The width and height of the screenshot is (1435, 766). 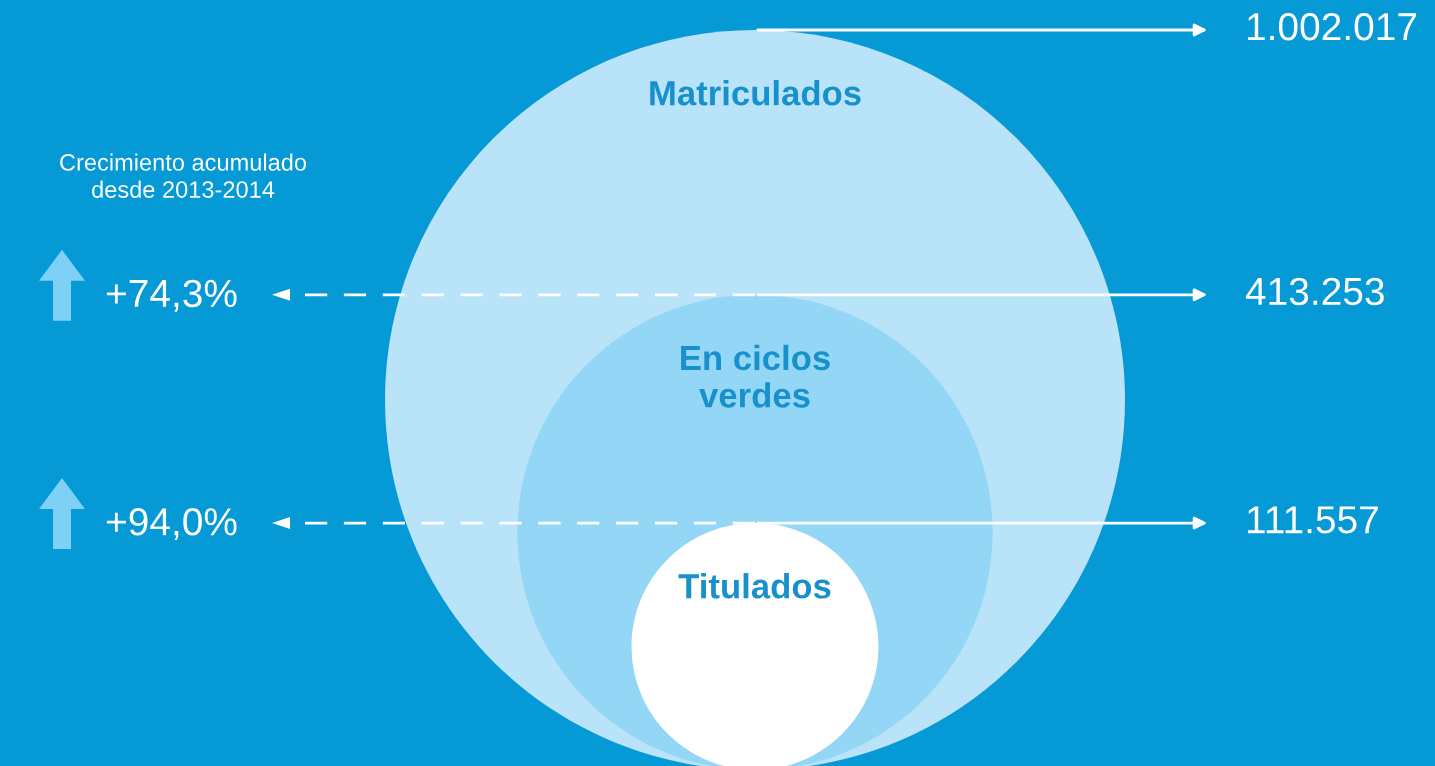 I want to click on data-label: 1.002.017, so click(x=1332, y=26).